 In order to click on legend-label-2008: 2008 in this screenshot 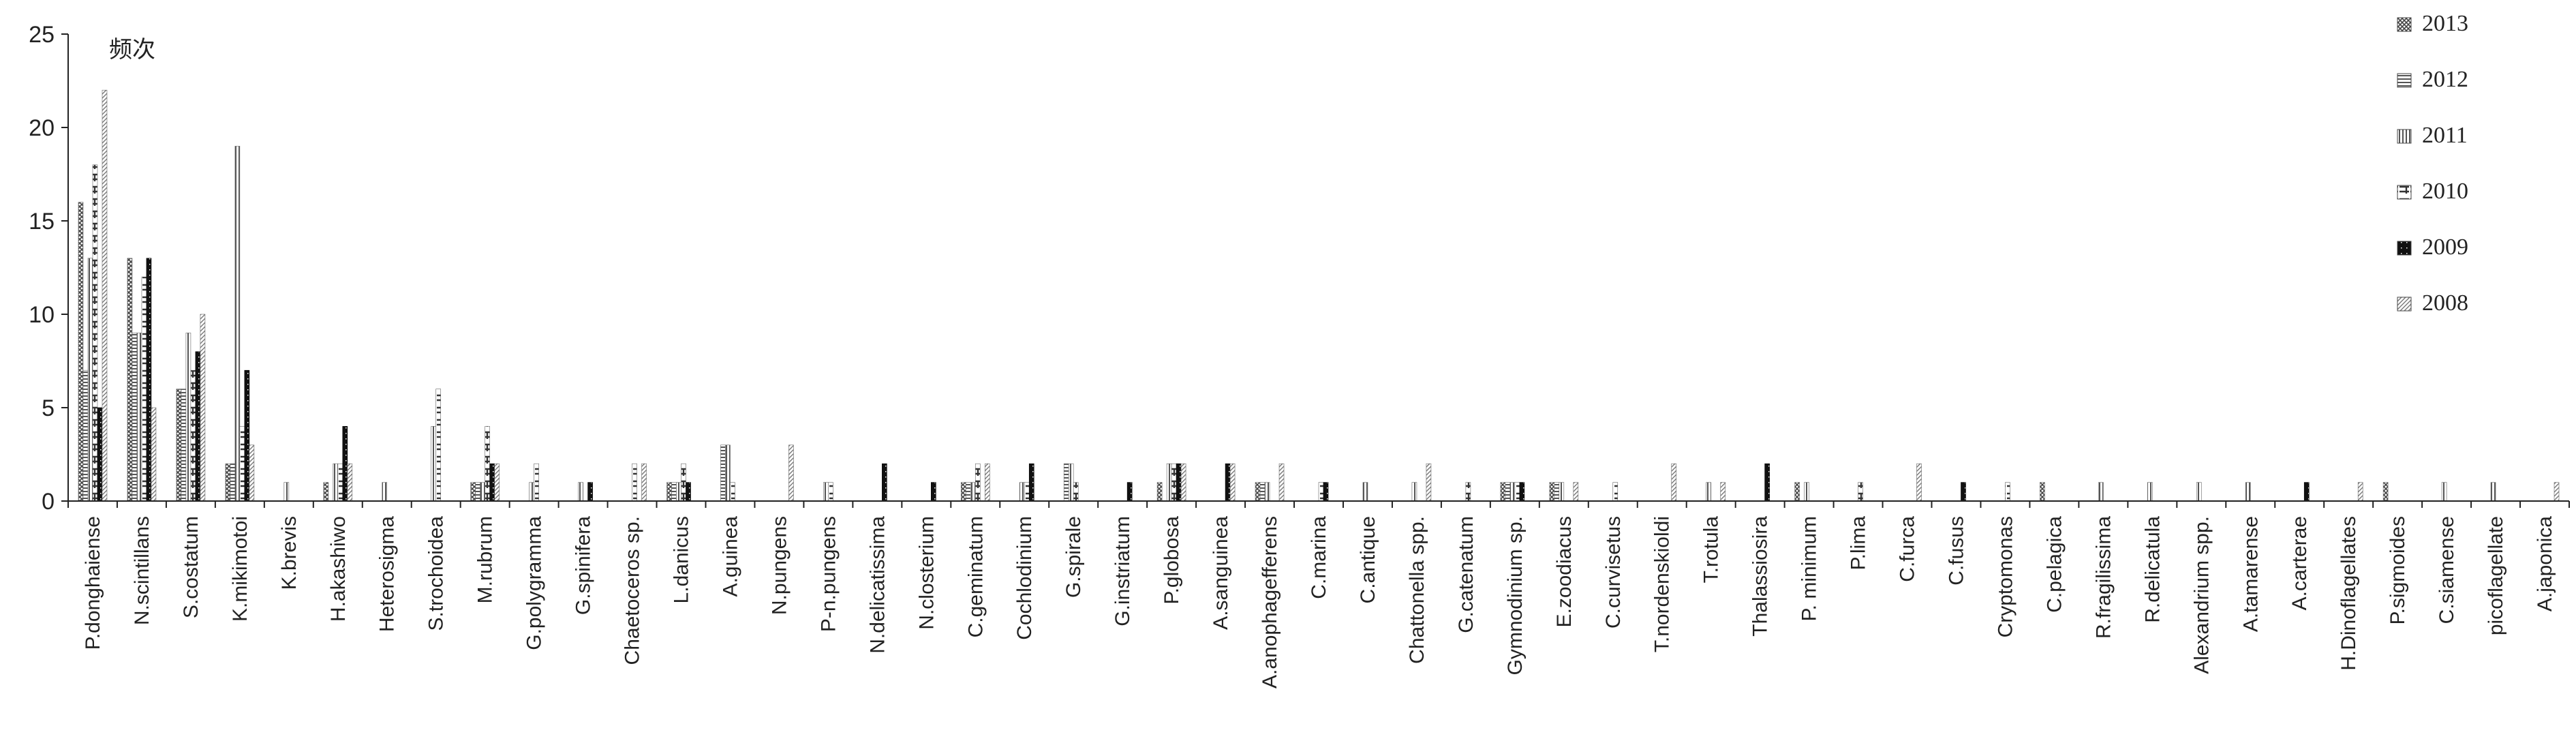, I will do `click(2445, 303)`.